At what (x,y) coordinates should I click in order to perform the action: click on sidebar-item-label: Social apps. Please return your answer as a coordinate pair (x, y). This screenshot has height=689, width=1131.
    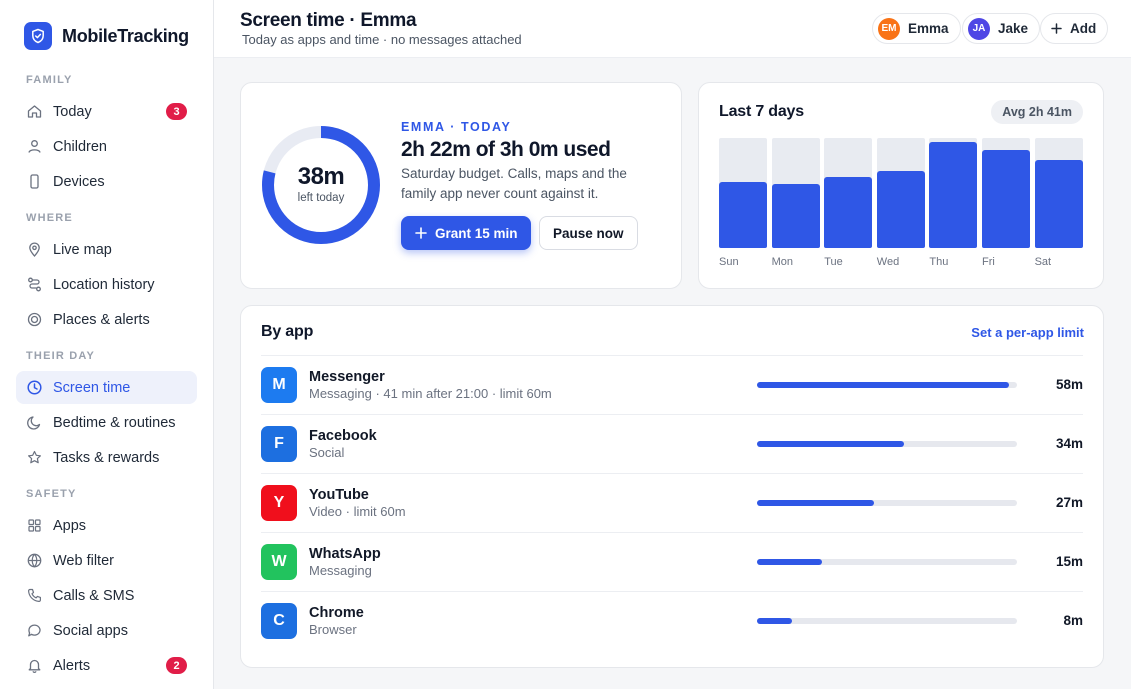
    Looking at the image, I should click on (90, 630).